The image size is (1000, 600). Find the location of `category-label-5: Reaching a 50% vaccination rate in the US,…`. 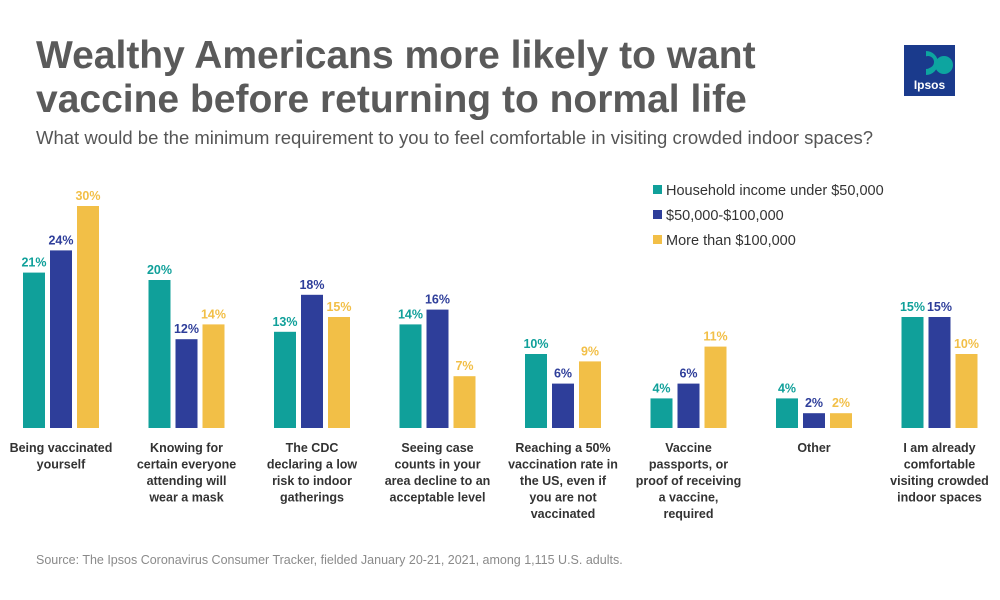

category-label-5: Reaching a 50% vaccination rate in the US,… is located at coordinates (563, 481).